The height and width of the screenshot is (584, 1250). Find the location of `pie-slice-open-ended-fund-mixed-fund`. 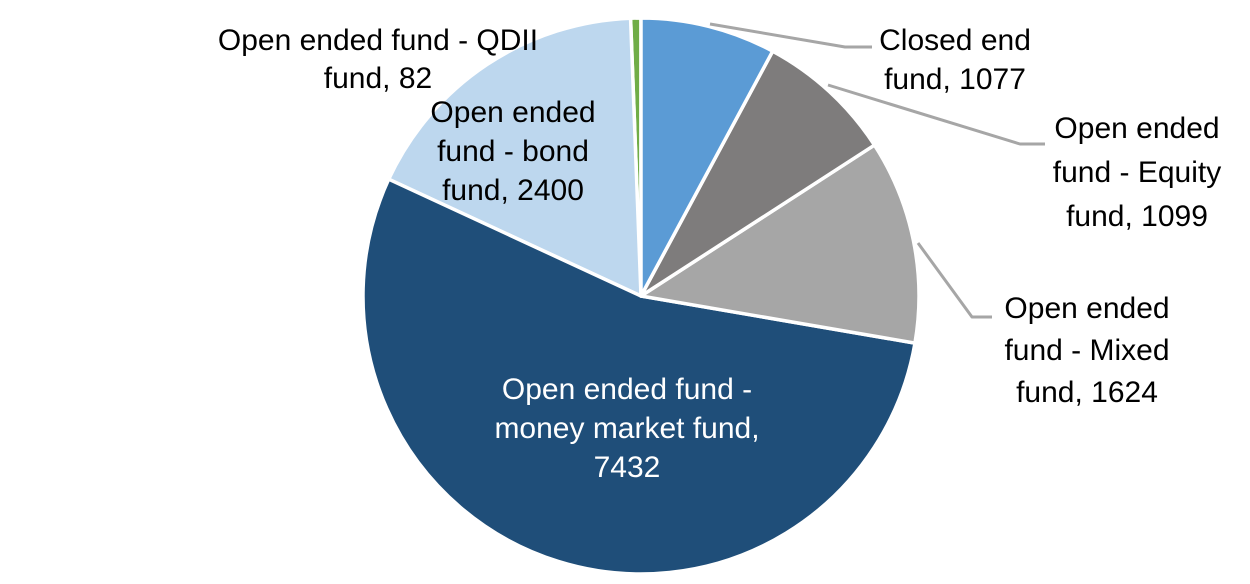

pie-slice-open-ended-fund-mixed-fund is located at coordinates (780, 244).